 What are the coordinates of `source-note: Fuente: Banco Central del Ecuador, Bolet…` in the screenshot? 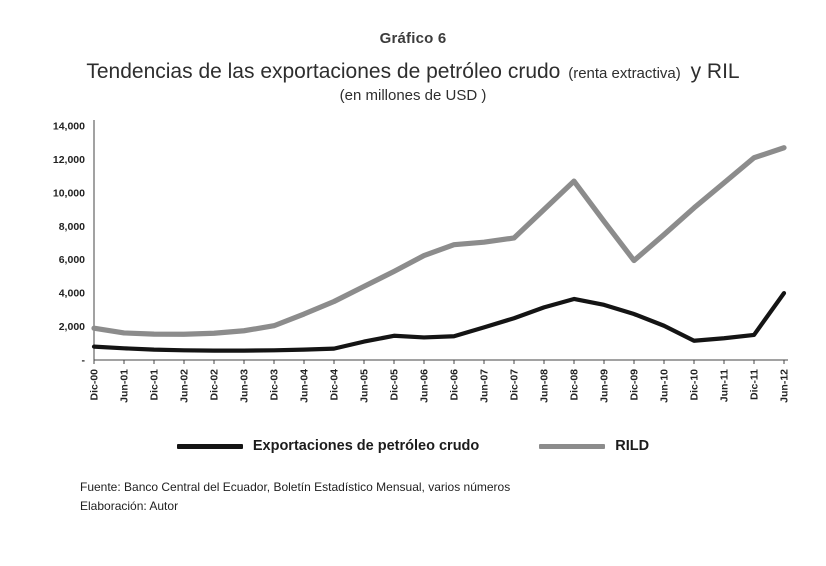 It's located at (453, 496).